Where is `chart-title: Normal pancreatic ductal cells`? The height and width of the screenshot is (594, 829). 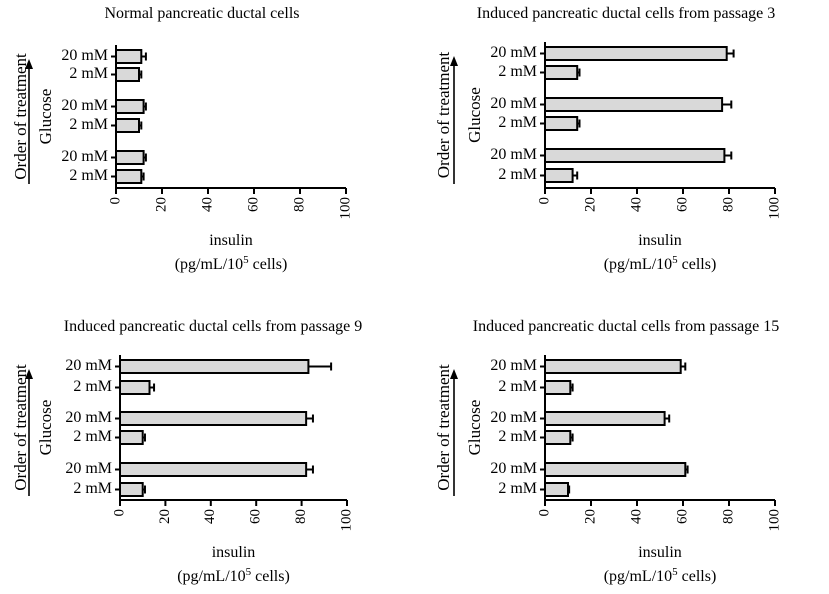
chart-title: Normal pancreatic ductal cells is located at coordinates (201, 13).